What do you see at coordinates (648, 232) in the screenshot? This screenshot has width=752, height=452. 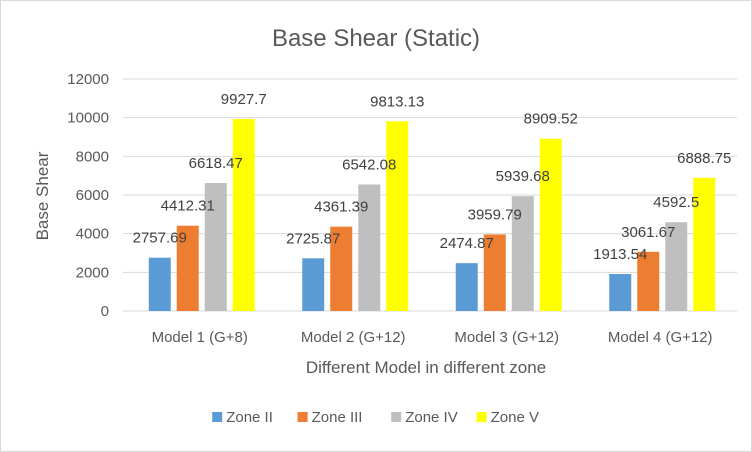 I see `data-label: 3061.67` at bounding box center [648, 232].